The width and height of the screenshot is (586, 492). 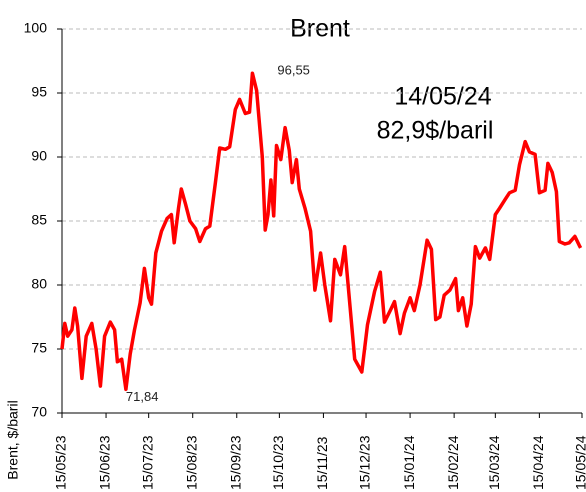 I want to click on x-tick-label: 15/03/24, so click(x=494, y=462).